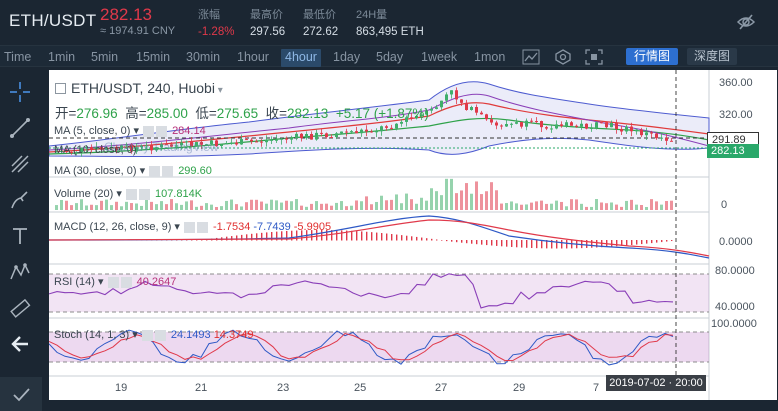  I want to click on tf-5day: 5day, so click(390, 57).